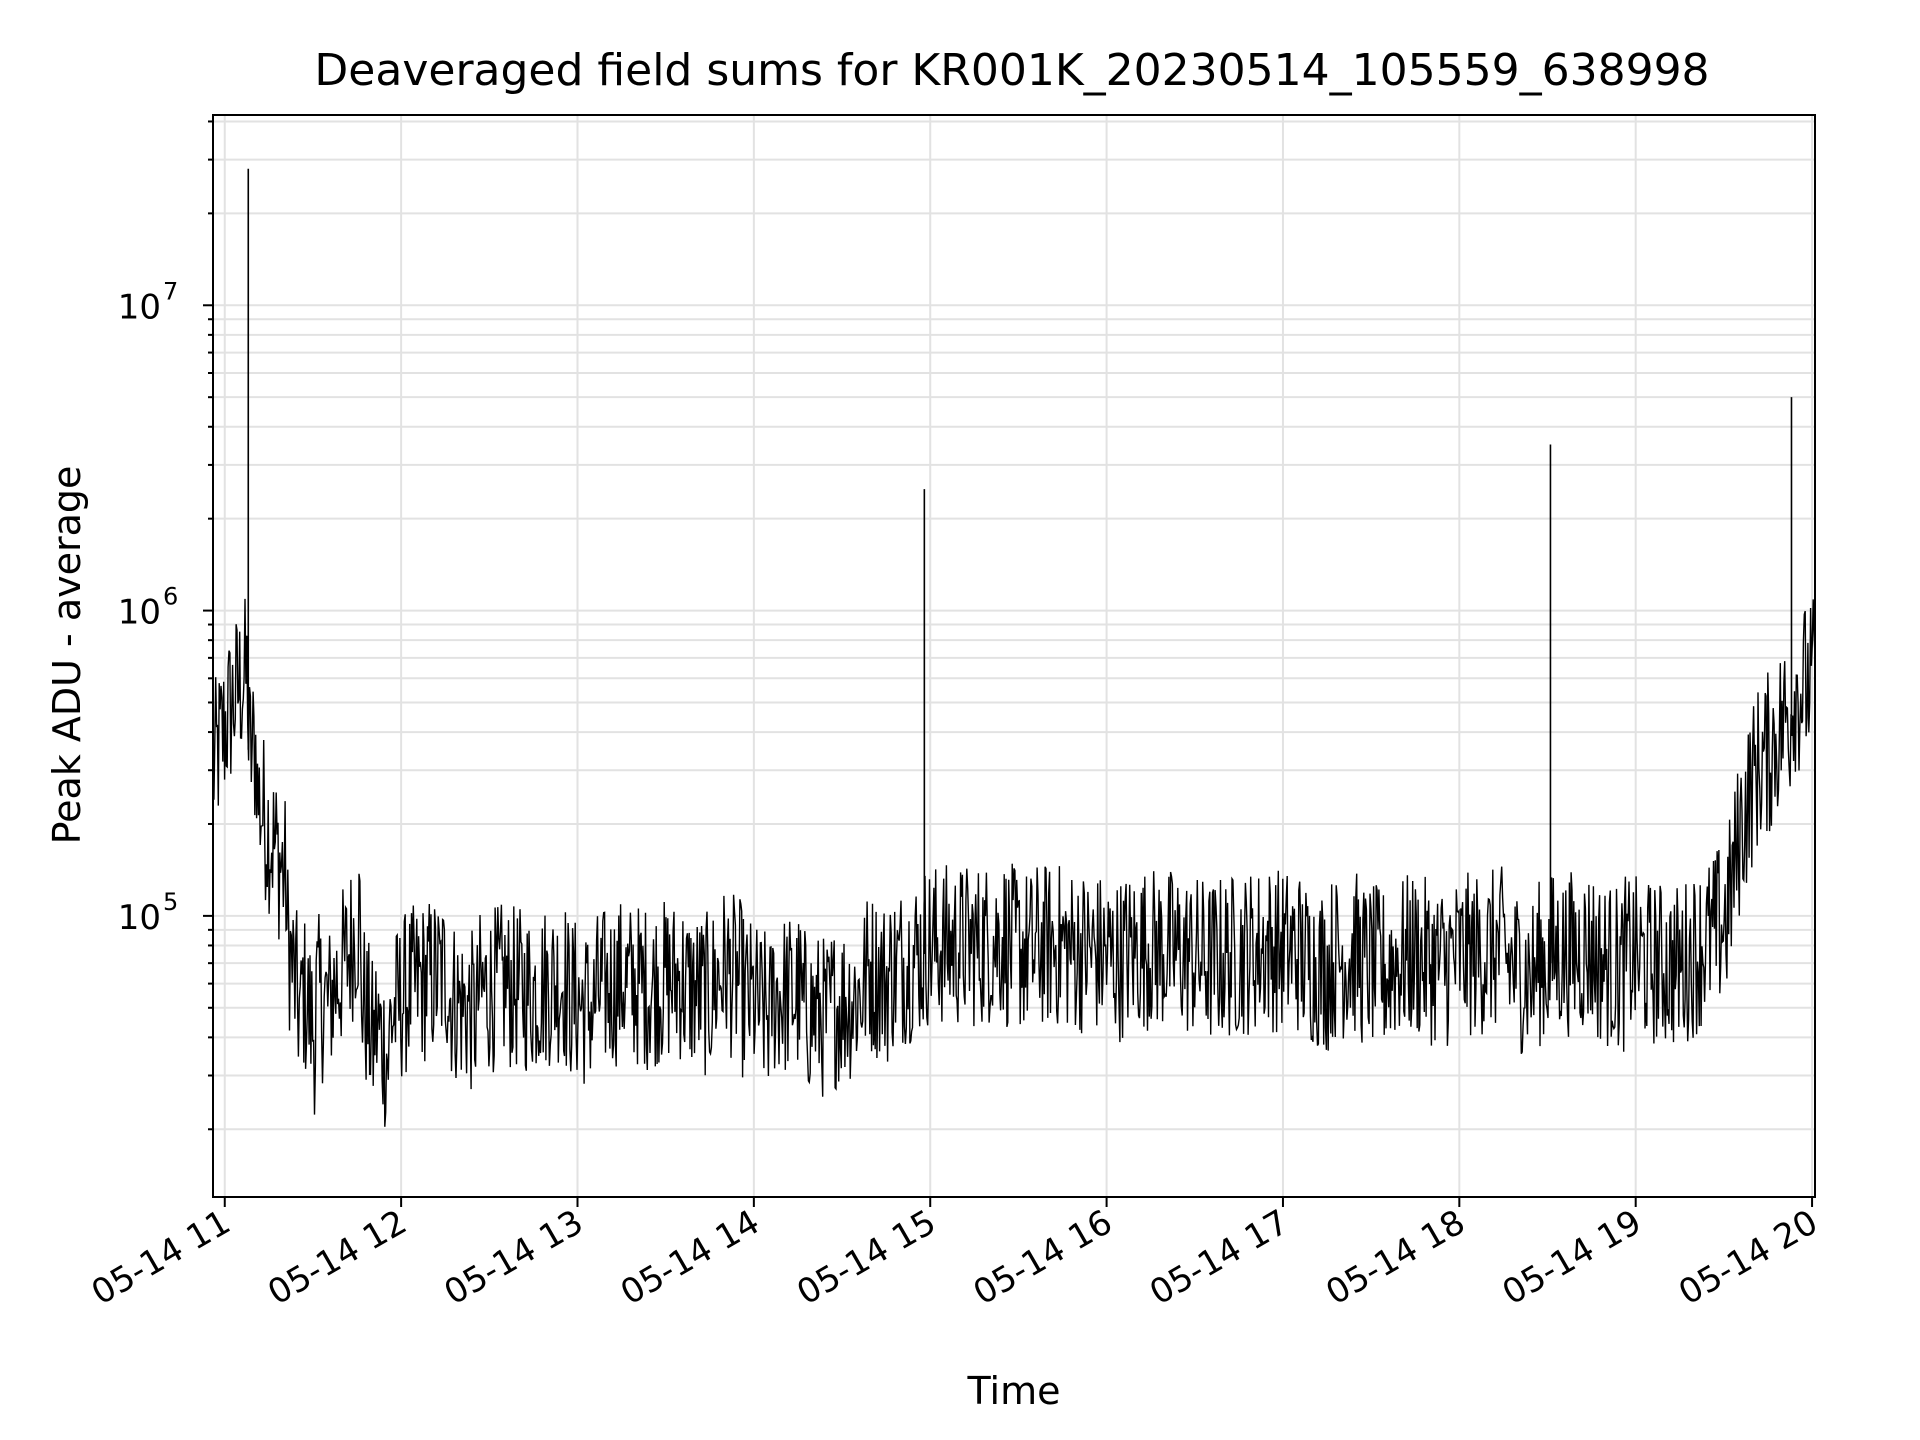  Describe the element at coordinates (67, 655) in the screenshot. I see `y-axis-label: Peak ADU - average` at that location.